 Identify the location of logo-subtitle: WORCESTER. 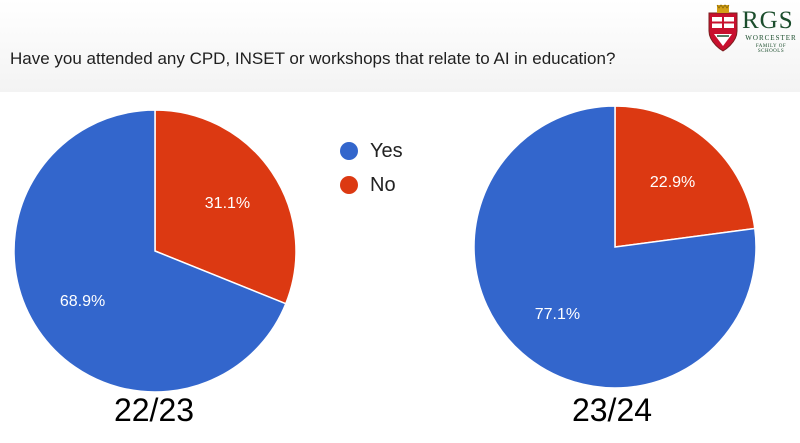
(771, 38).